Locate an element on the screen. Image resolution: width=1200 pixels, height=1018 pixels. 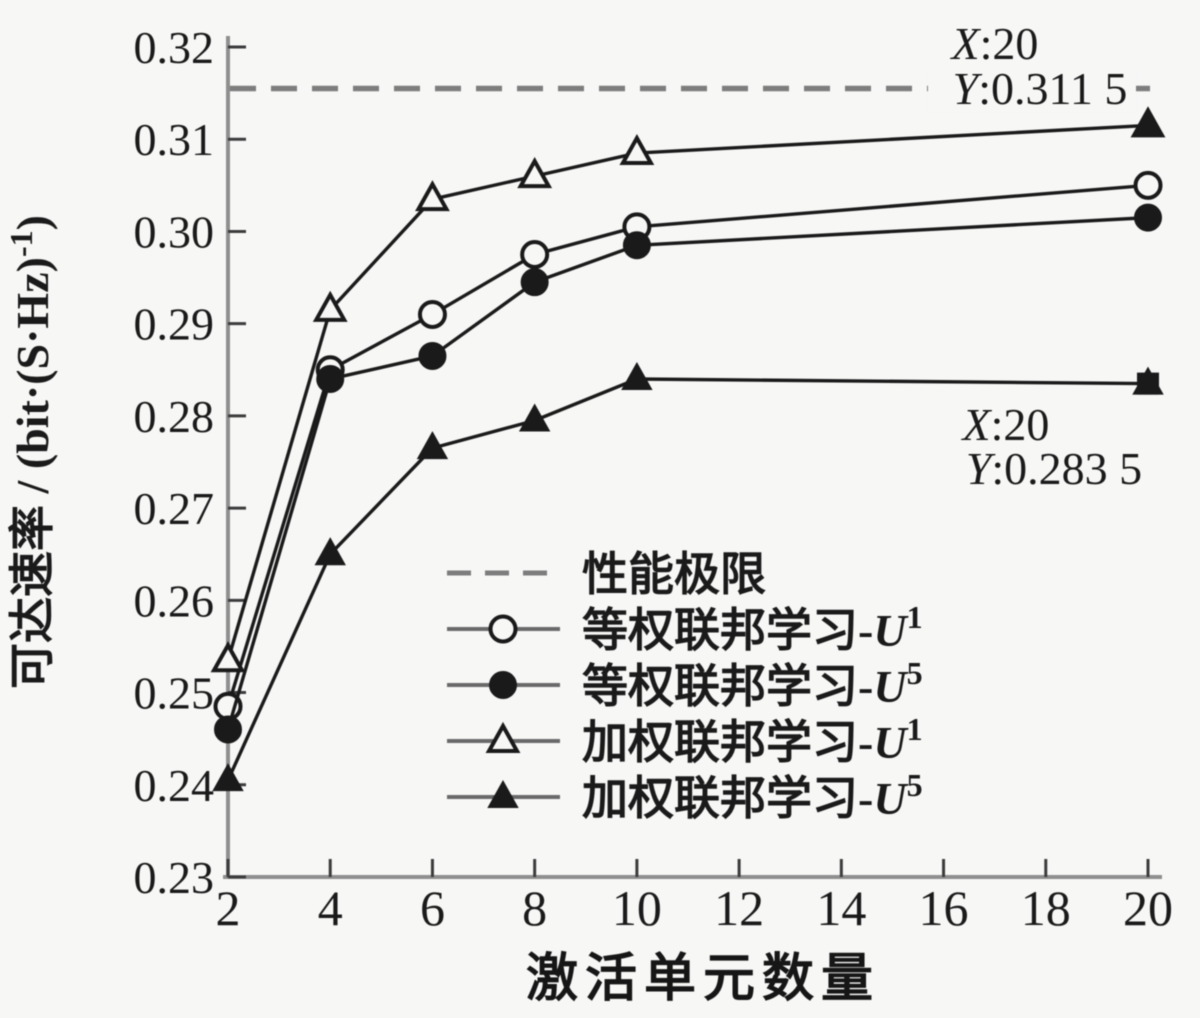
legend-label: 性能极限 is located at coordinates (674, 574).